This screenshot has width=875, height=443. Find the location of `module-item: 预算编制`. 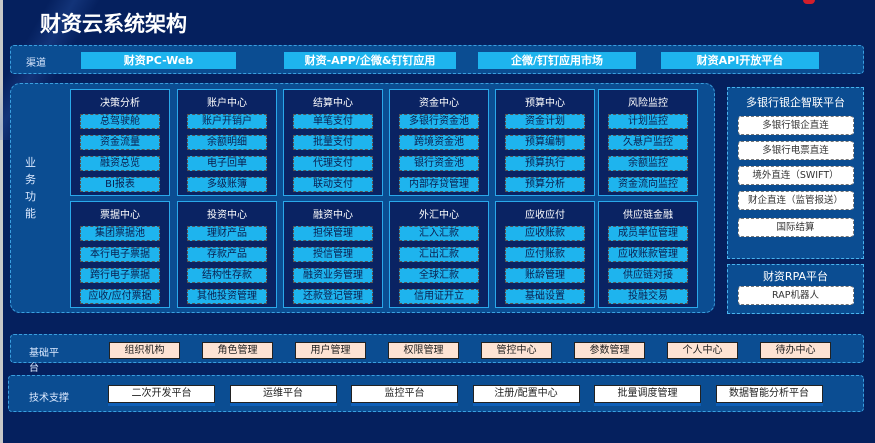

module-item: 预算编制 is located at coordinates (545, 142).